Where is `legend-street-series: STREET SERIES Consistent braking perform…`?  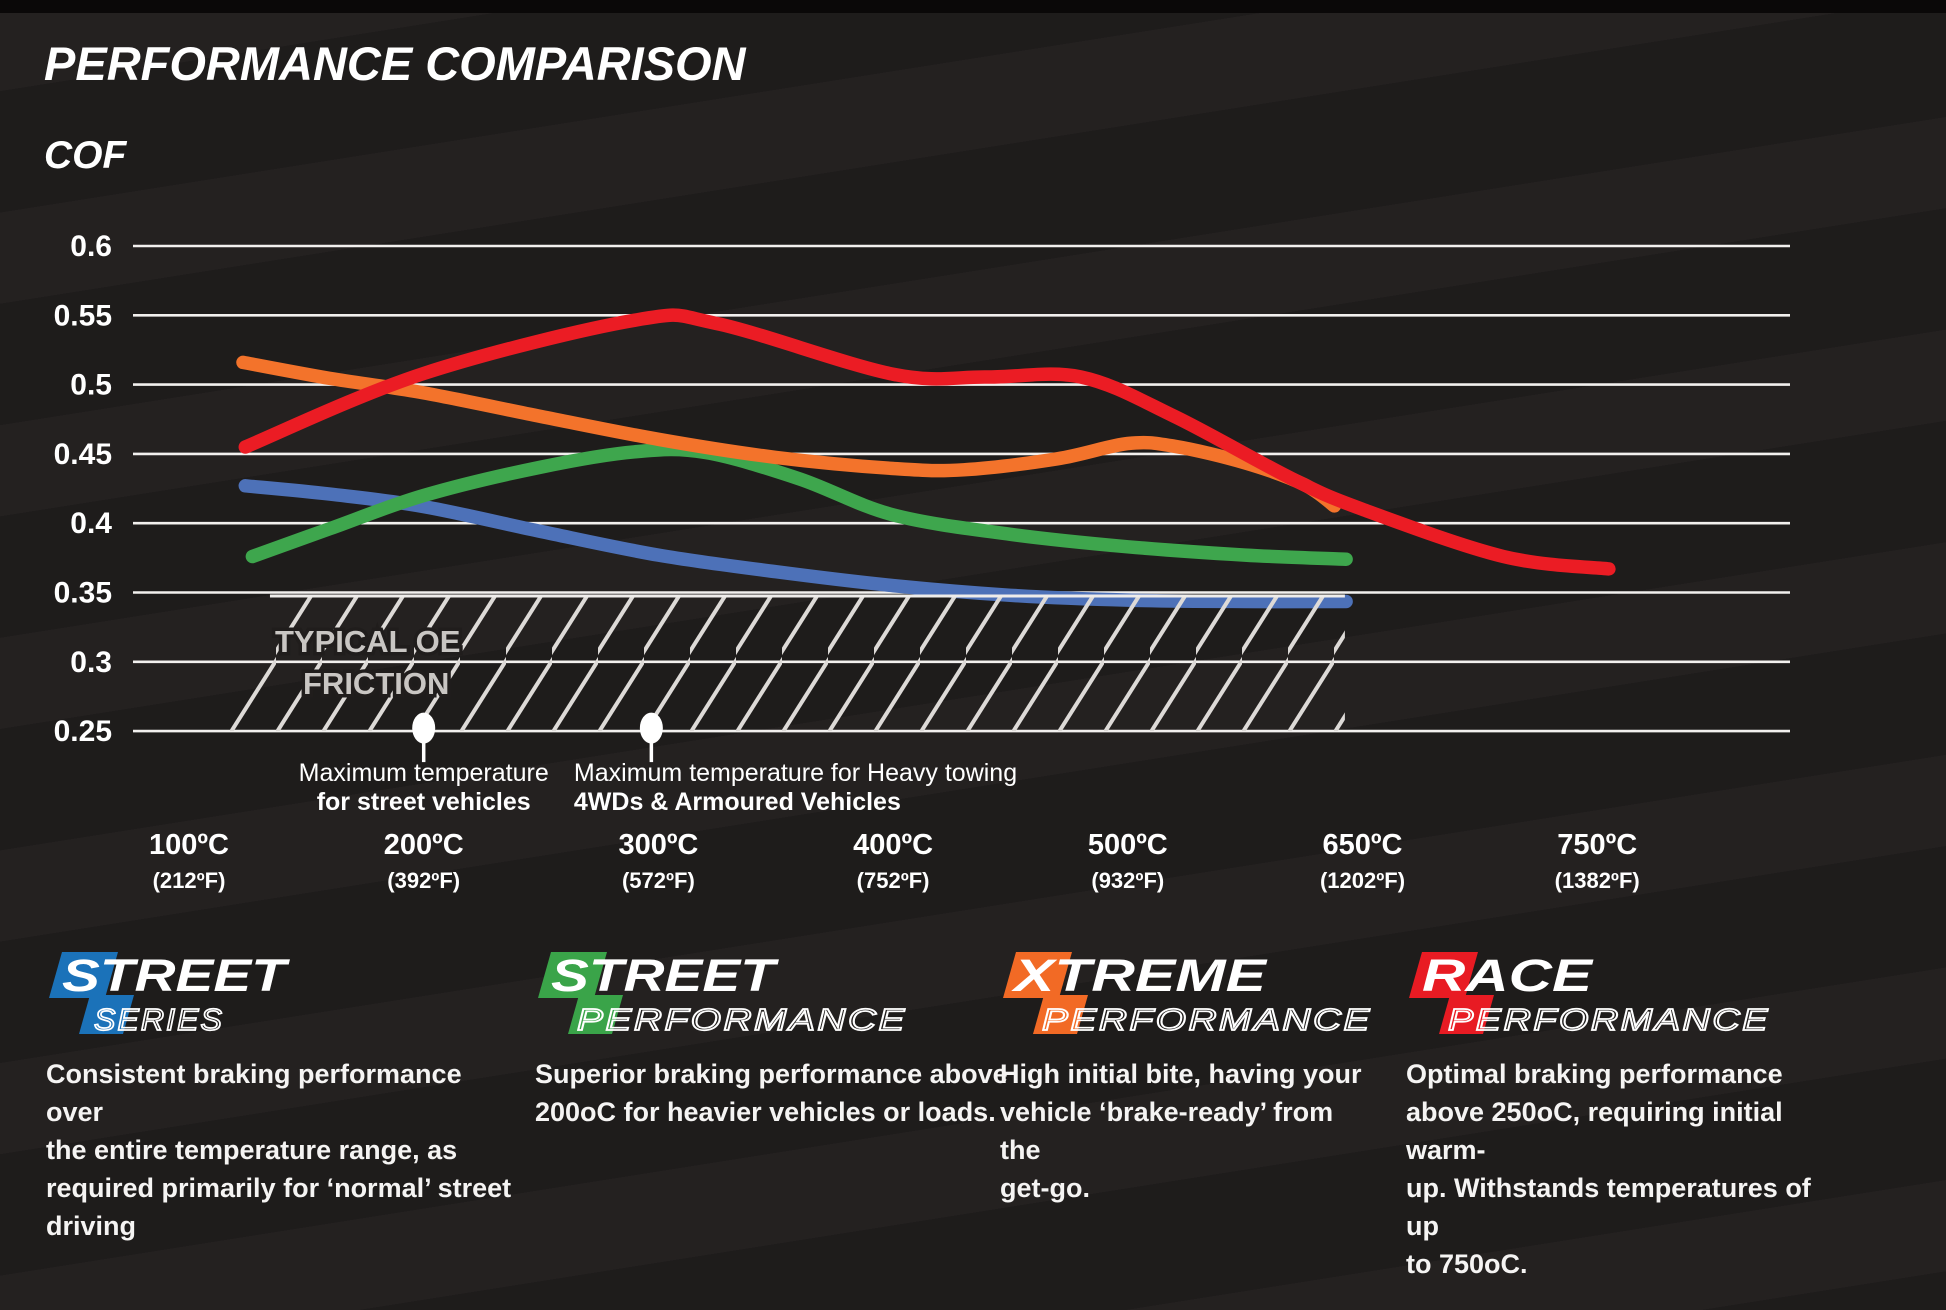
legend-street-series: STREET SERIES Consistent braking perform… is located at coordinates (281, 1096).